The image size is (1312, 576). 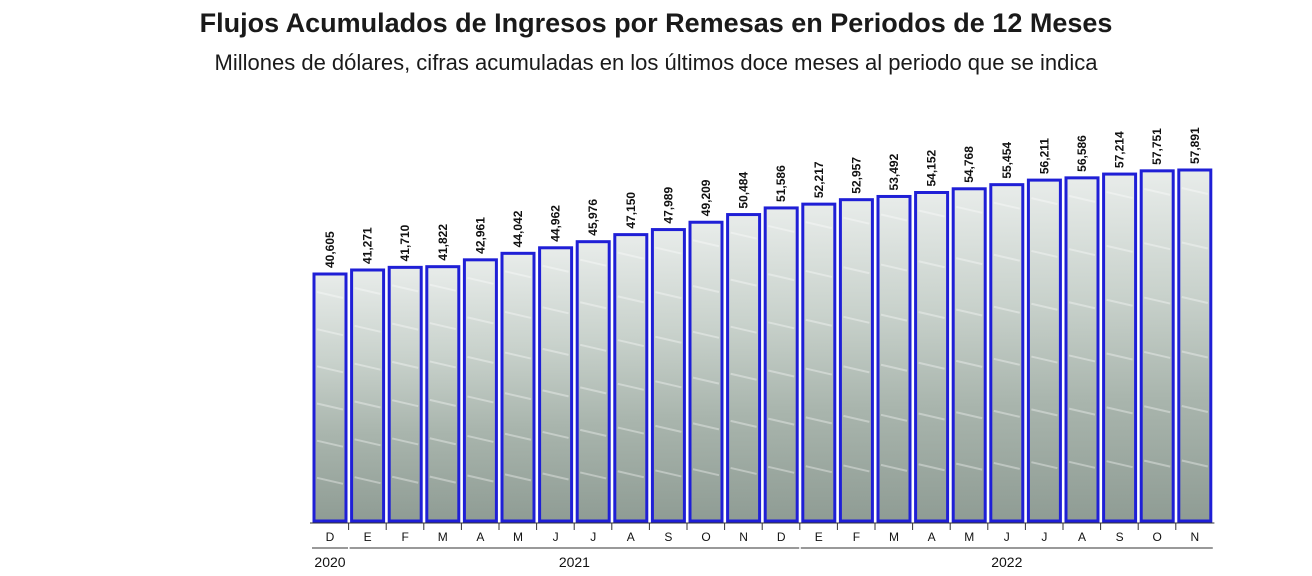 I want to click on data-label: 42,961, so click(x=480, y=235).